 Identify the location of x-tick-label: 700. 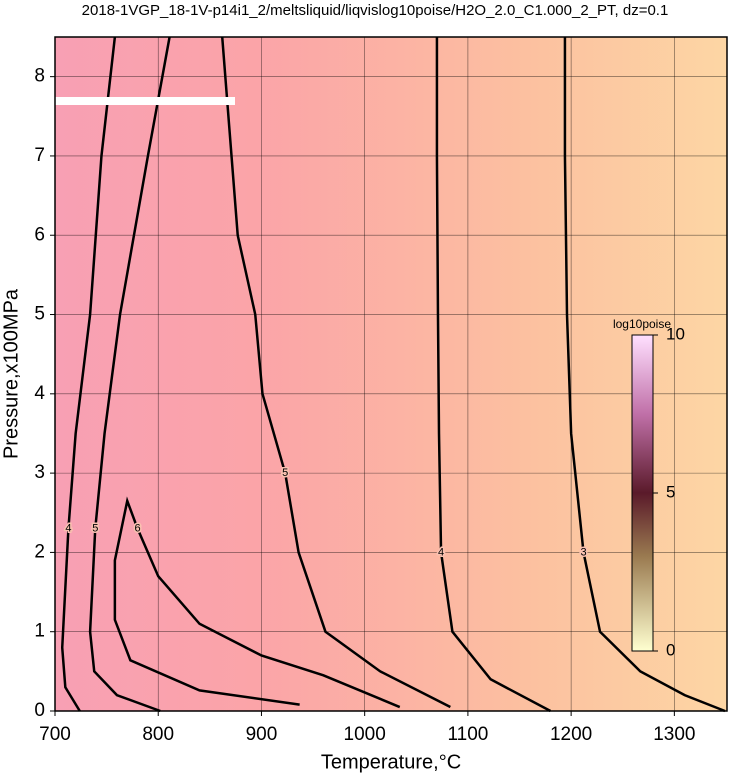
(55, 734).